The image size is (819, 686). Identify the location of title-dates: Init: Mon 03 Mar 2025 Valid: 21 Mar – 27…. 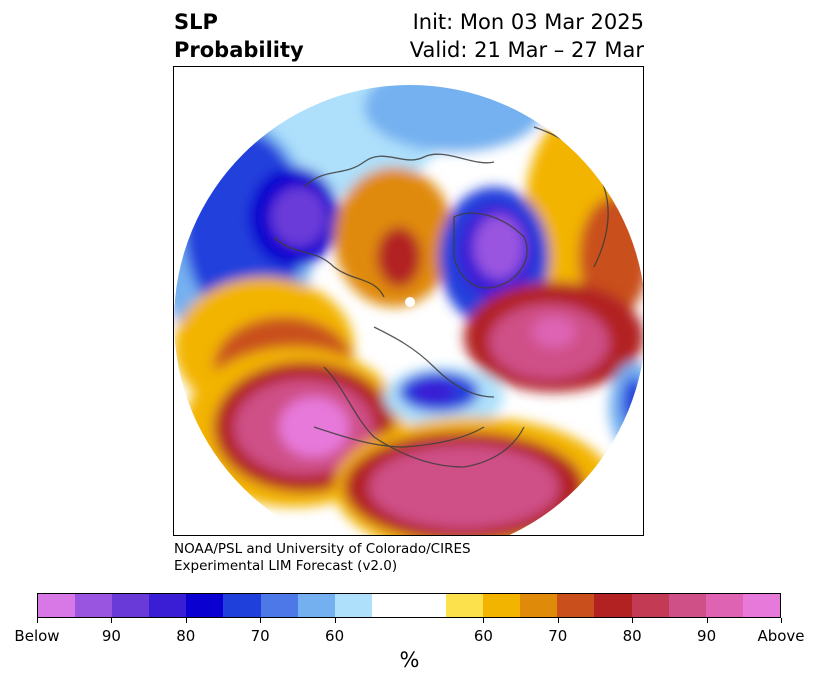
(527, 36).